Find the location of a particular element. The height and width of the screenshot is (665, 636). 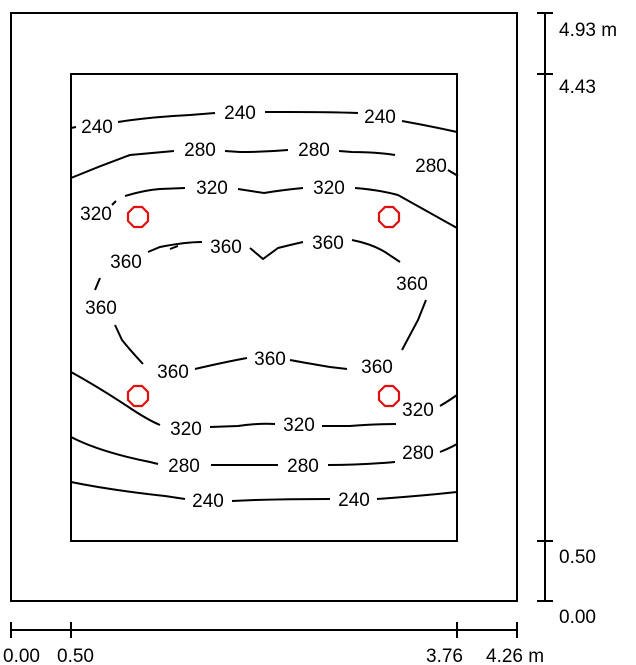

y-dim-label-0: 4.93 m is located at coordinates (588, 30).